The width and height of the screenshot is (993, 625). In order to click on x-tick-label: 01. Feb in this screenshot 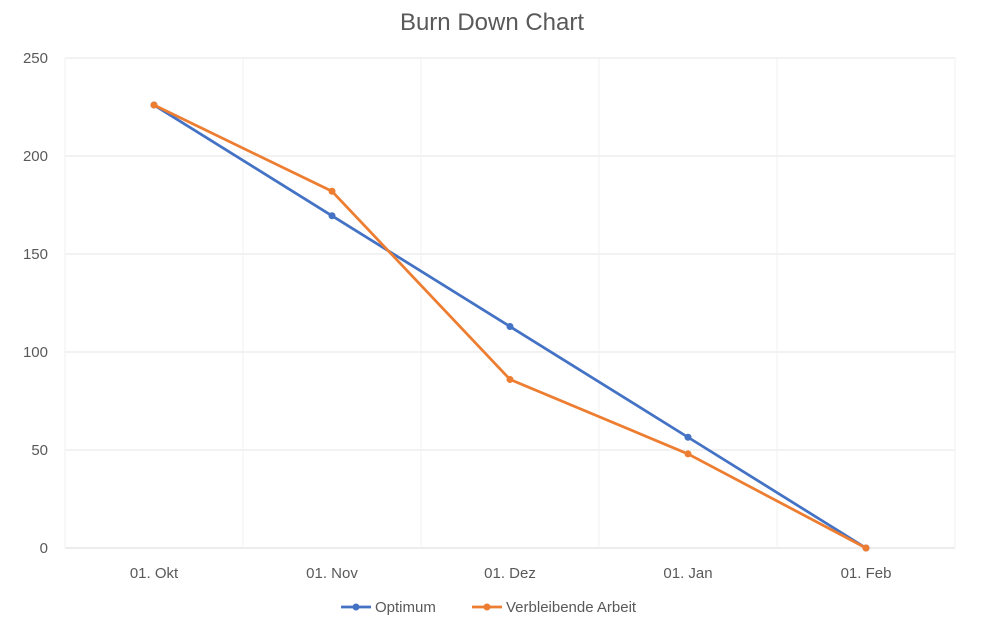, I will do `click(866, 573)`.